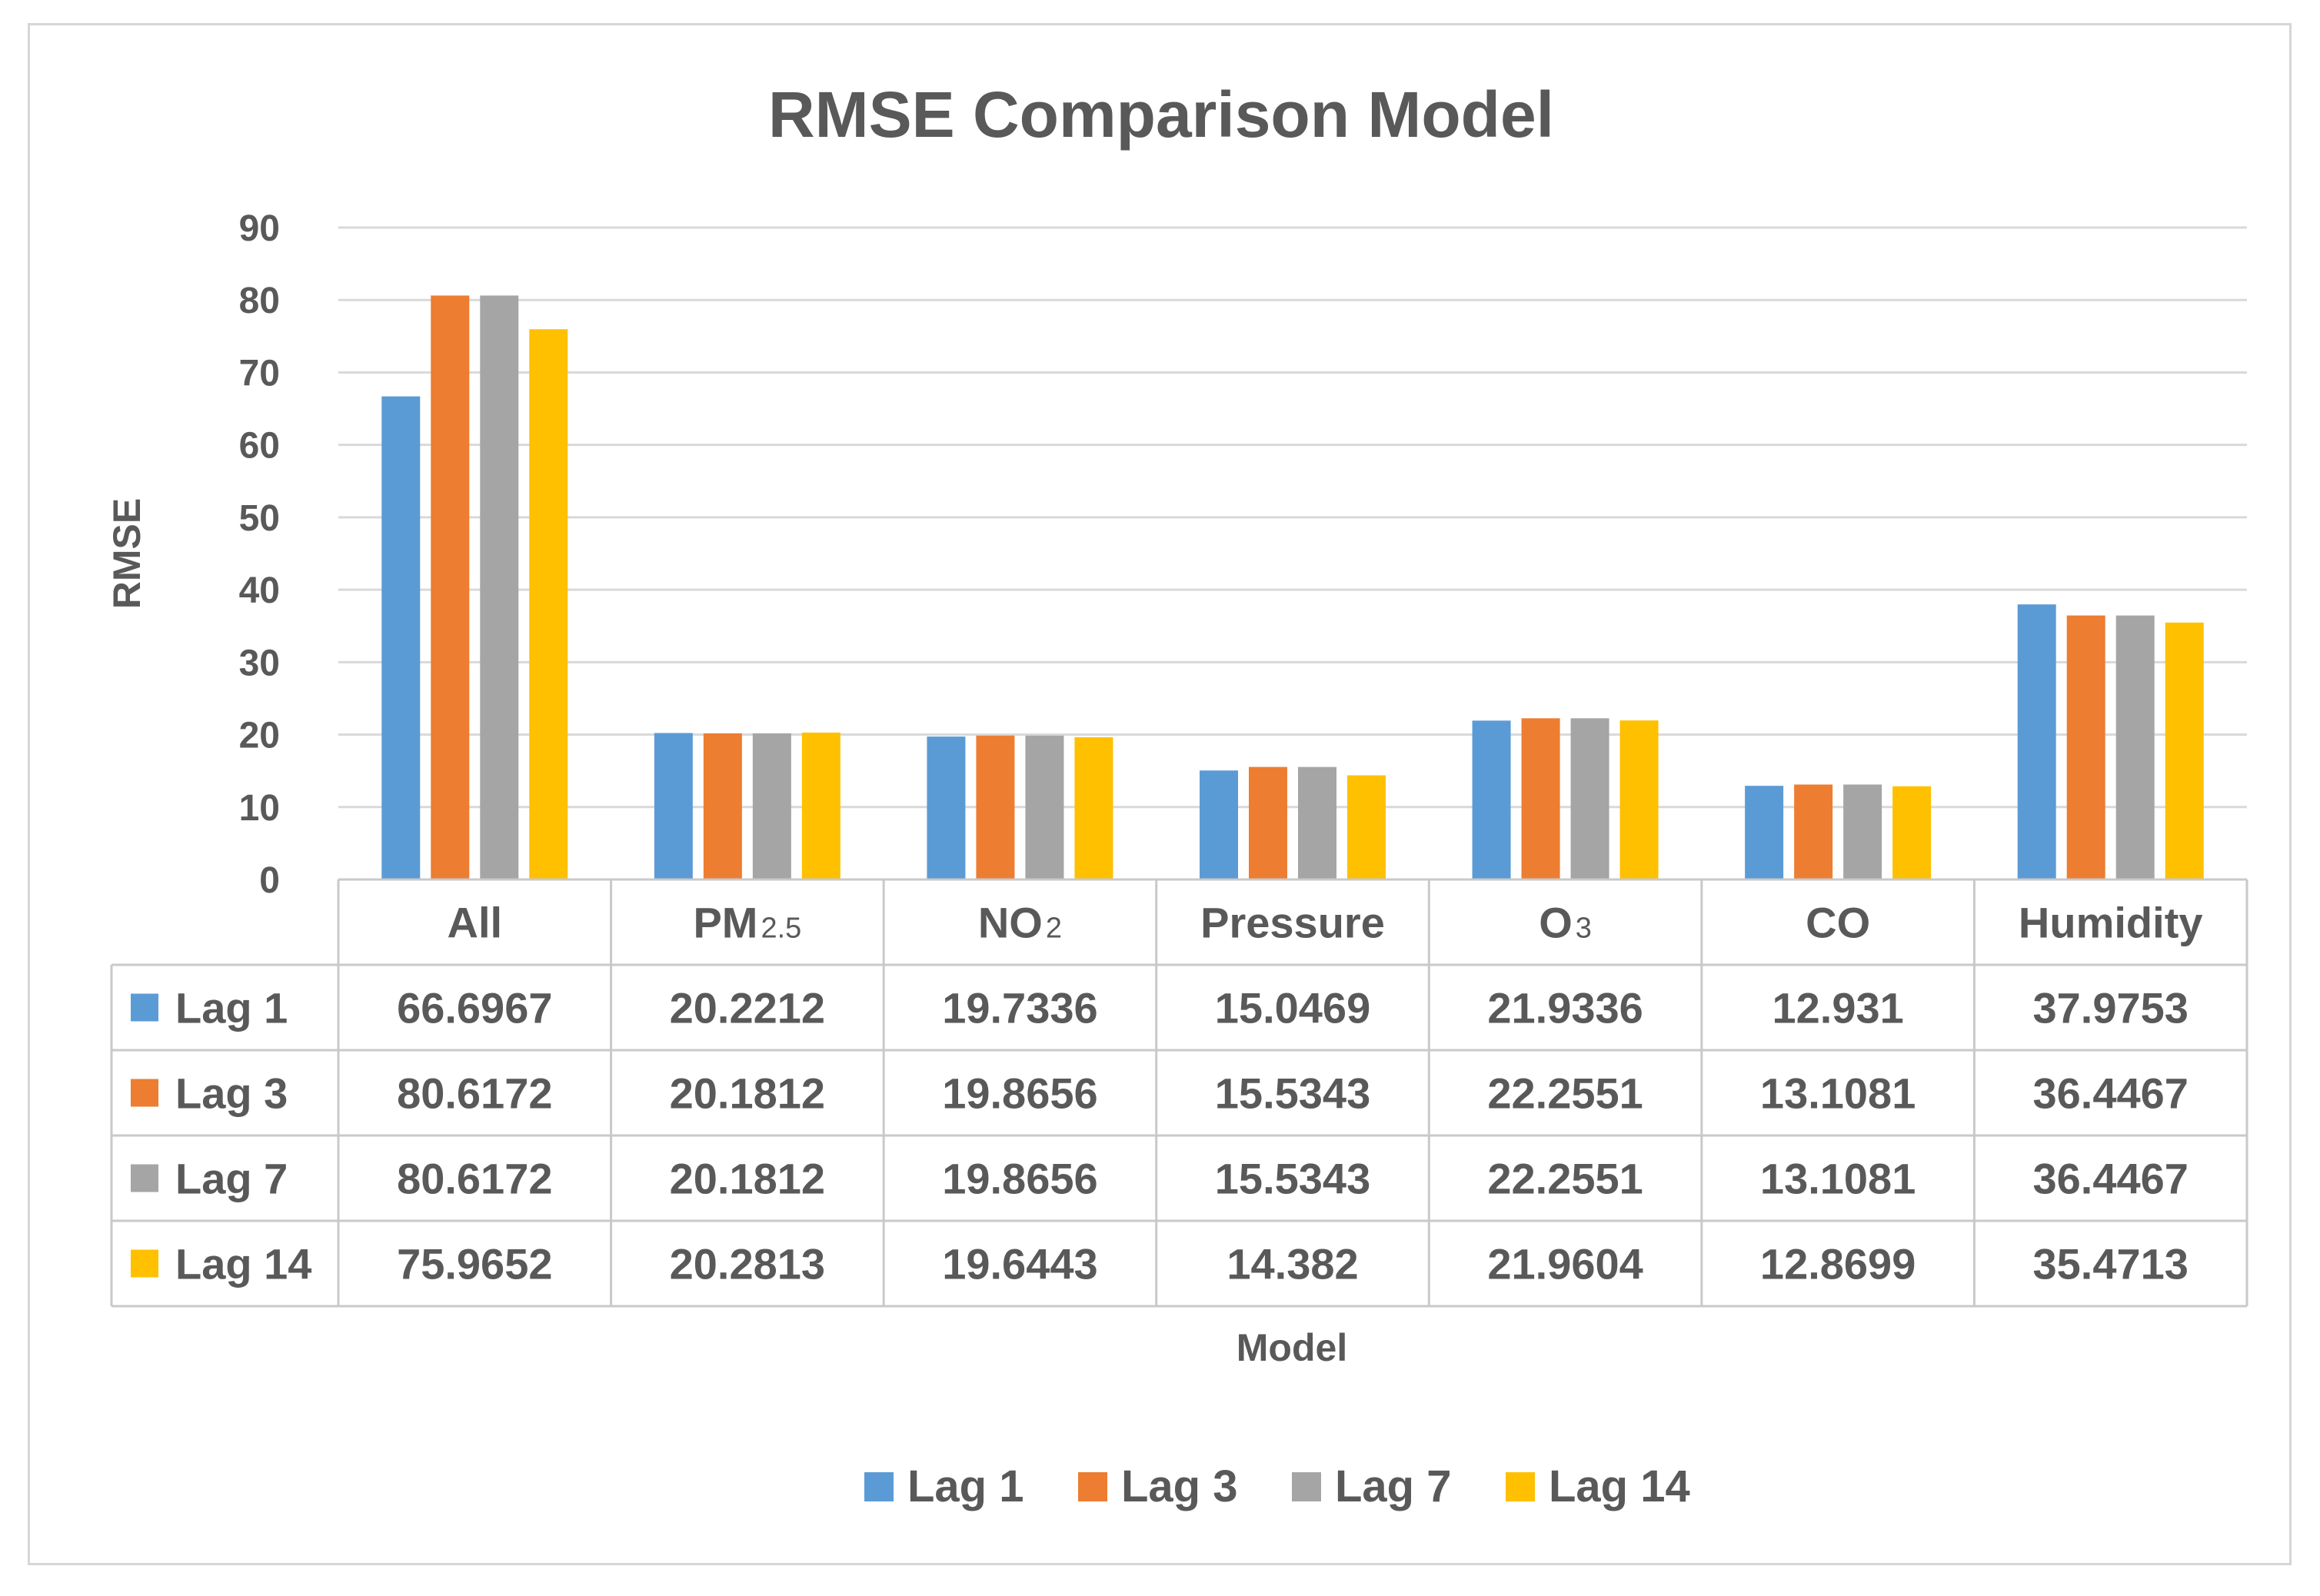 The height and width of the screenshot is (1596, 2320). Describe the element at coordinates (259, 447) in the screenshot. I see `y-tick-label: 60` at that location.